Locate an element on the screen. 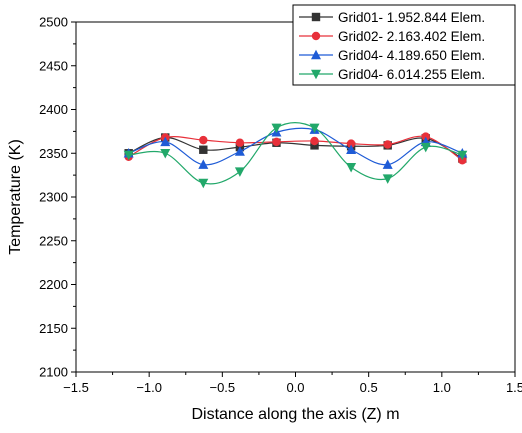 The height and width of the screenshot is (433, 522). legend-entry-label: Grid04- 6.014.255 Elem. is located at coordinates (411, 74).